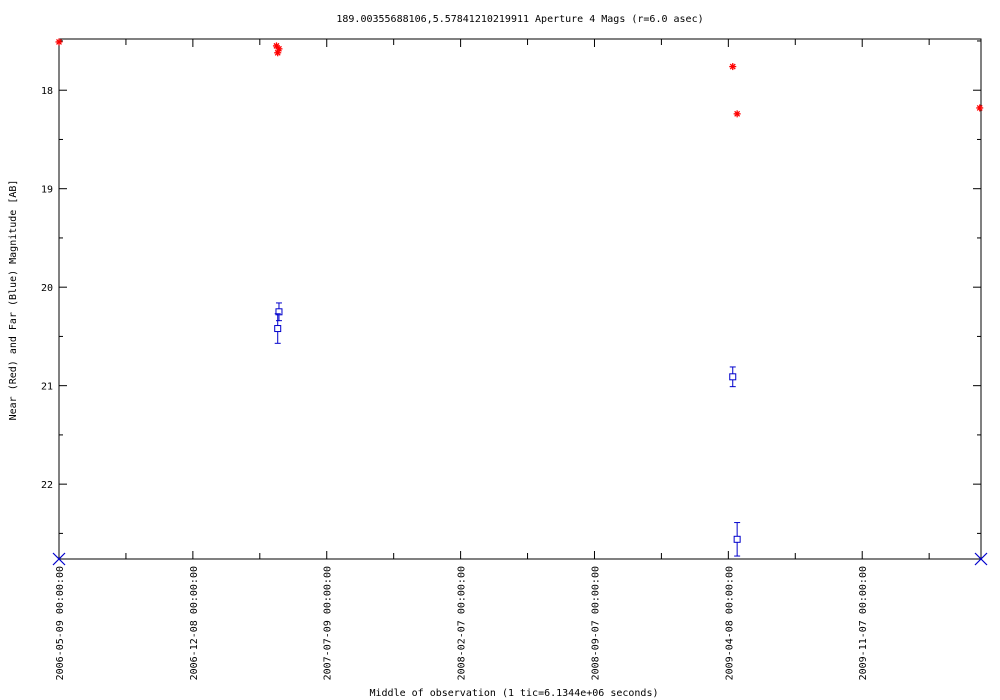 This screenshot has width=1000, height=700. I want to click on x-tick-label: 2008-09-07 00:00:00, so click(595, 623).